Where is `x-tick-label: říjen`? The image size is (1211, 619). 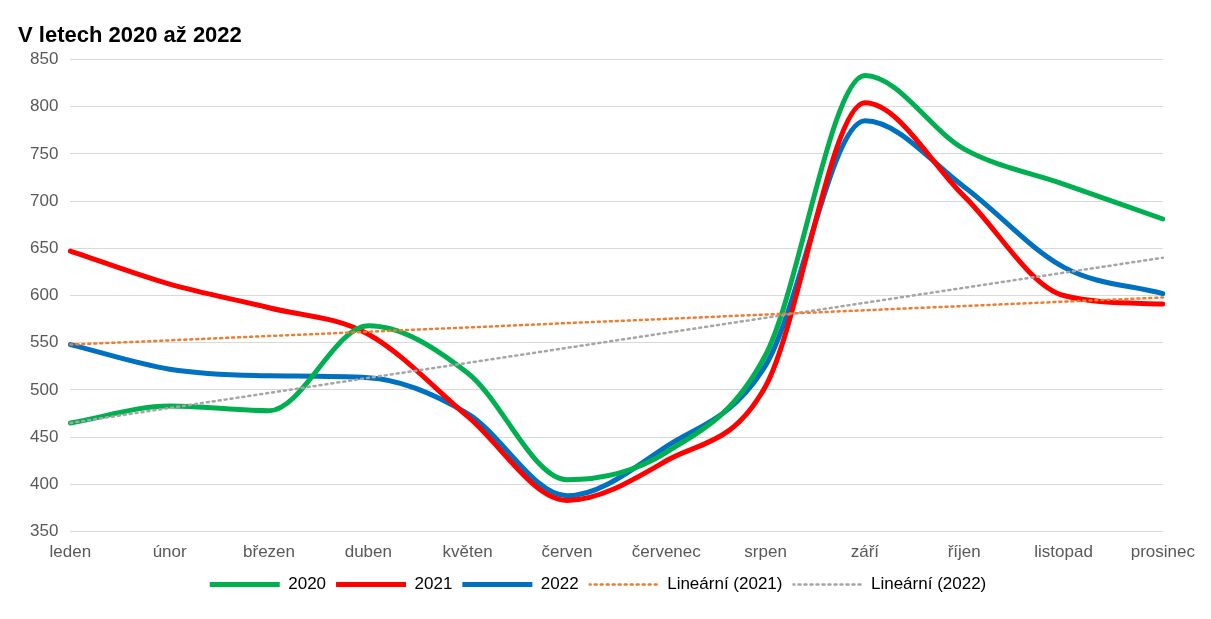 x-tick-label: říjen is located at coordinates (964, 552).